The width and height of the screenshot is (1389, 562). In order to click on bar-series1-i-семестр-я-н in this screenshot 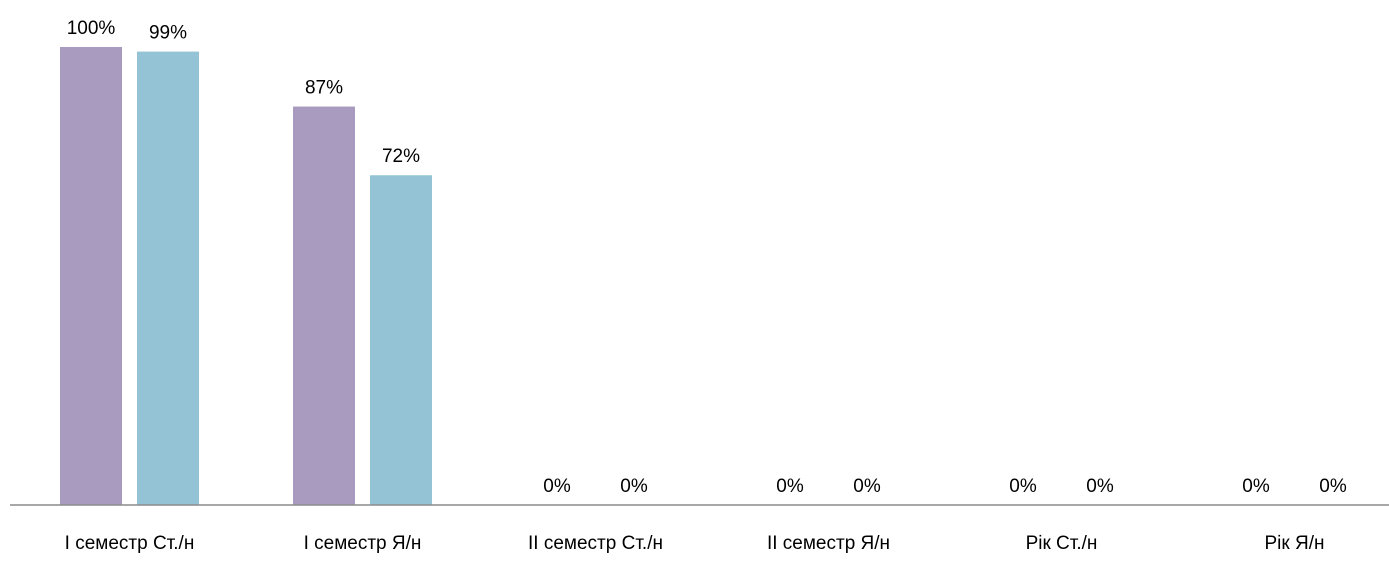, I will do `click(324, 305)`.